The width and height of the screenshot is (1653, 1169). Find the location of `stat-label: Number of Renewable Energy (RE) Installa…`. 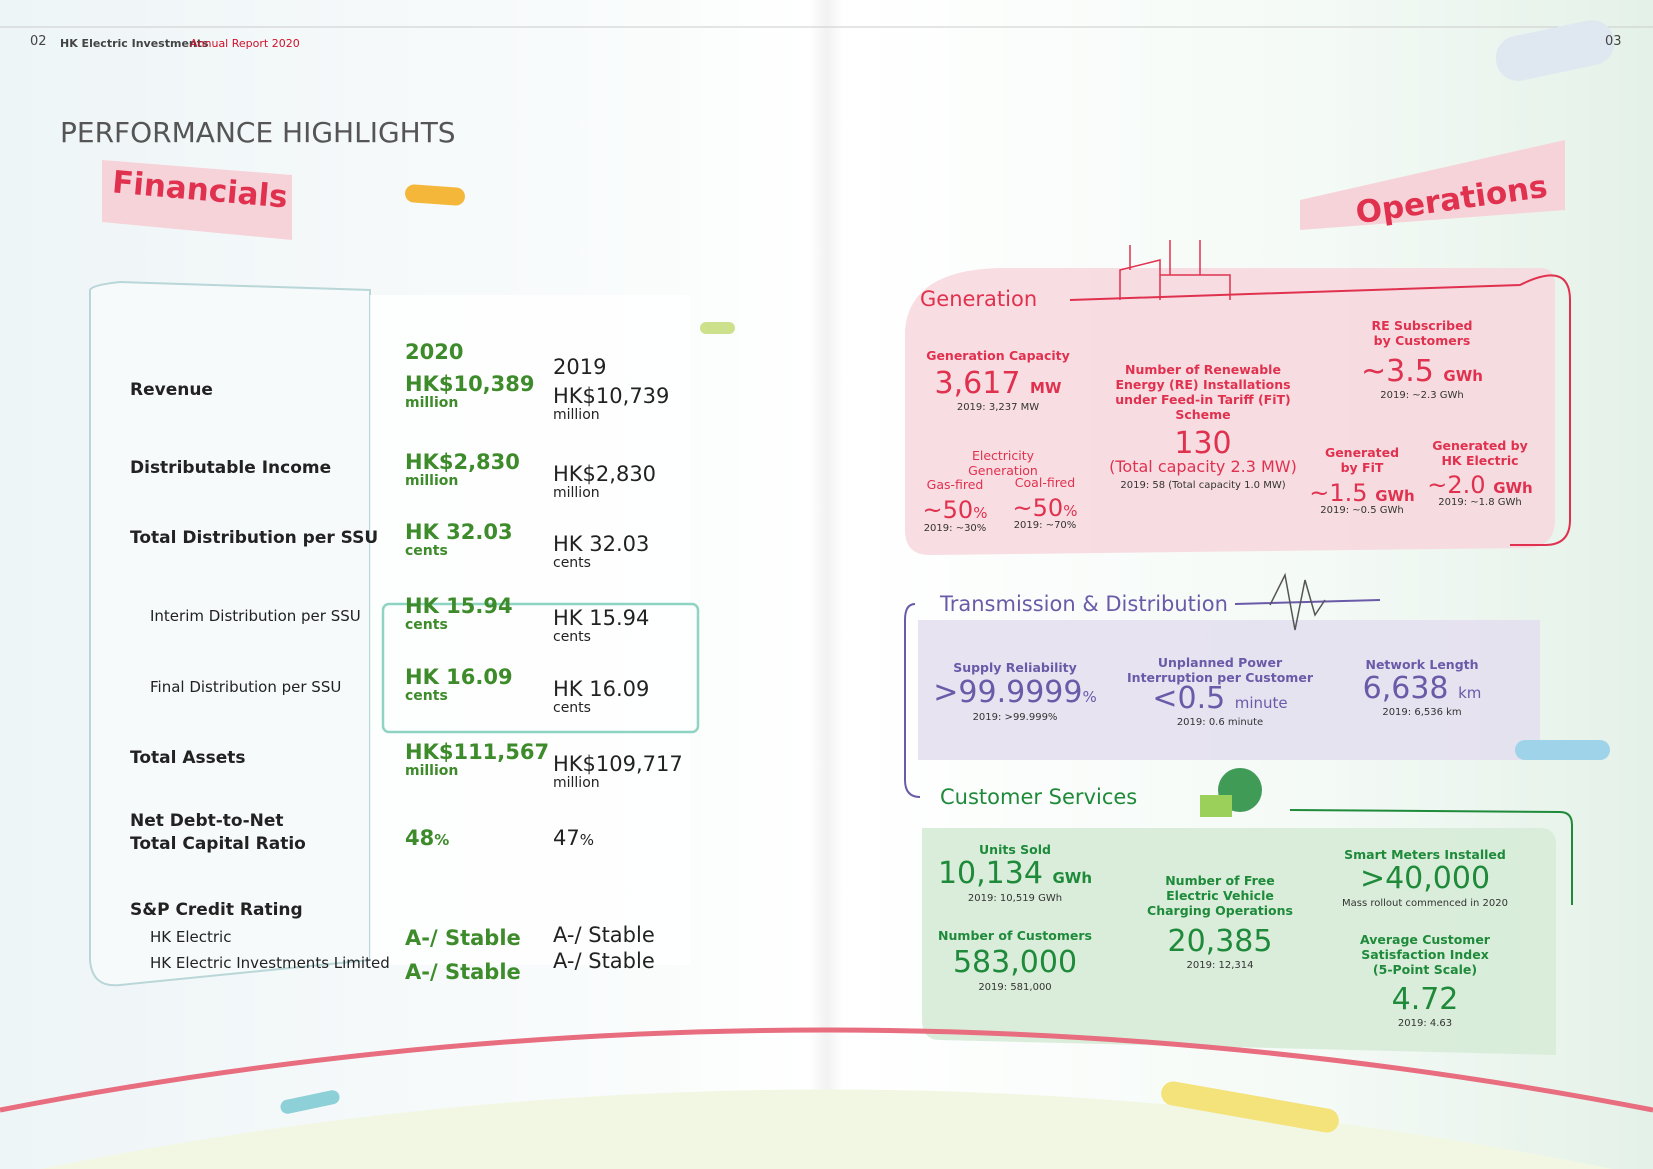

stat-label: Number of Renewable Energy (RE) Installa… is located at coordinates (1203, 392).